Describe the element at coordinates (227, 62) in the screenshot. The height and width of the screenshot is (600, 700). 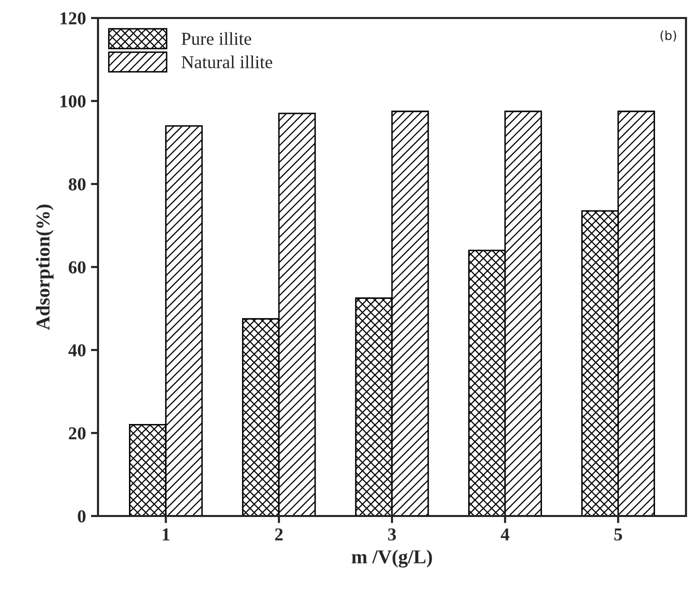
I see `legend-label: Natural illite` at that location.